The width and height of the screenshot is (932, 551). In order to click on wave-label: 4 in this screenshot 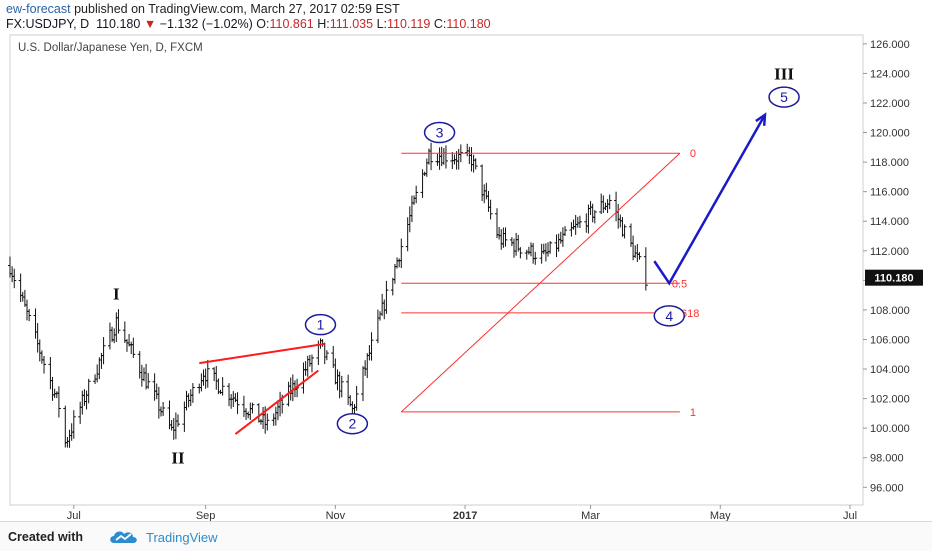, I will do `click(669, 316)`.